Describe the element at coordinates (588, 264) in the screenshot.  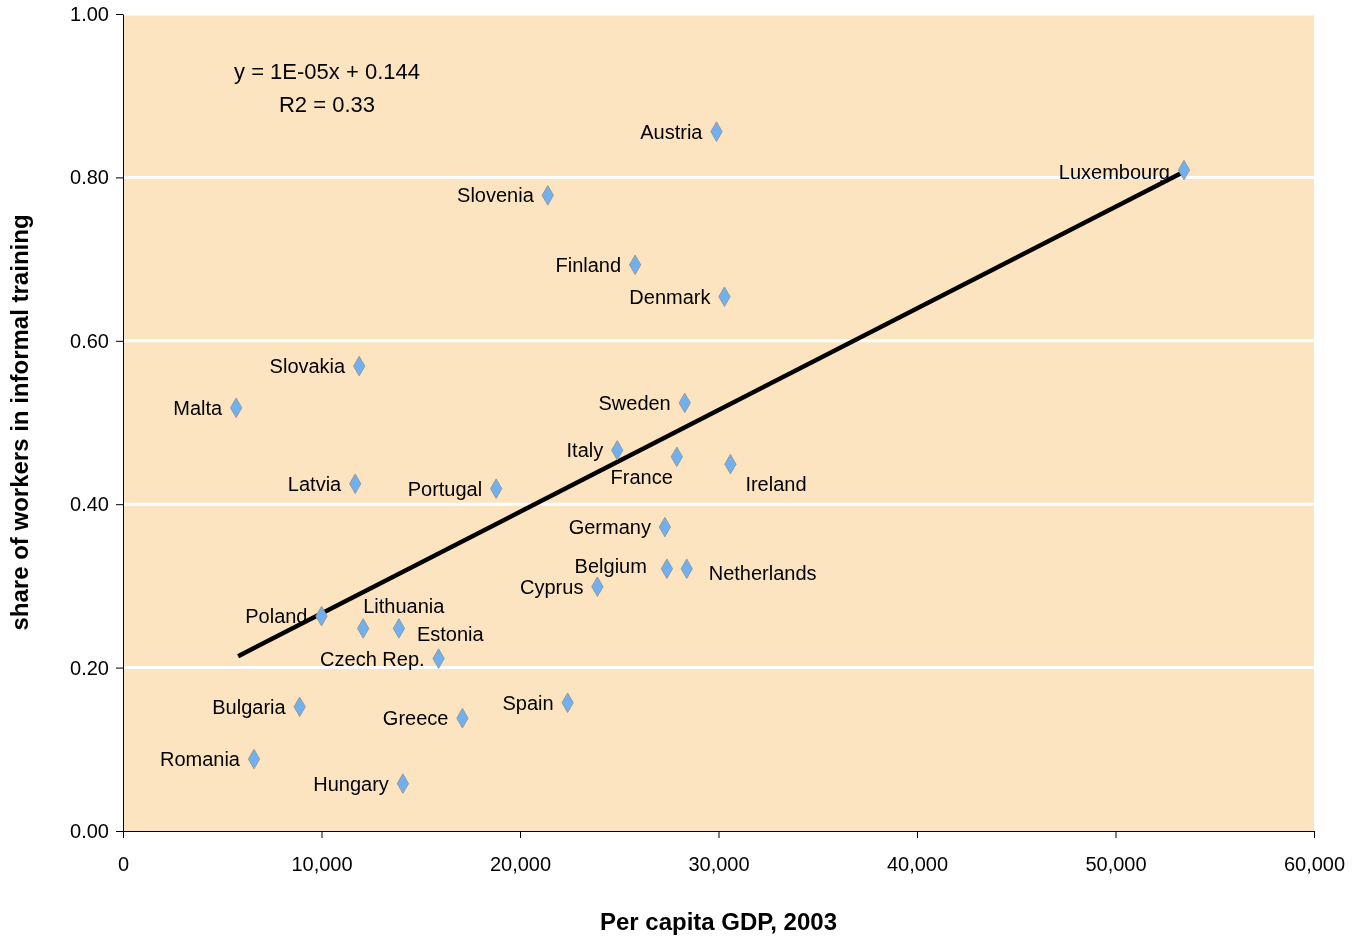
I see `annotation: Finland` at that location.